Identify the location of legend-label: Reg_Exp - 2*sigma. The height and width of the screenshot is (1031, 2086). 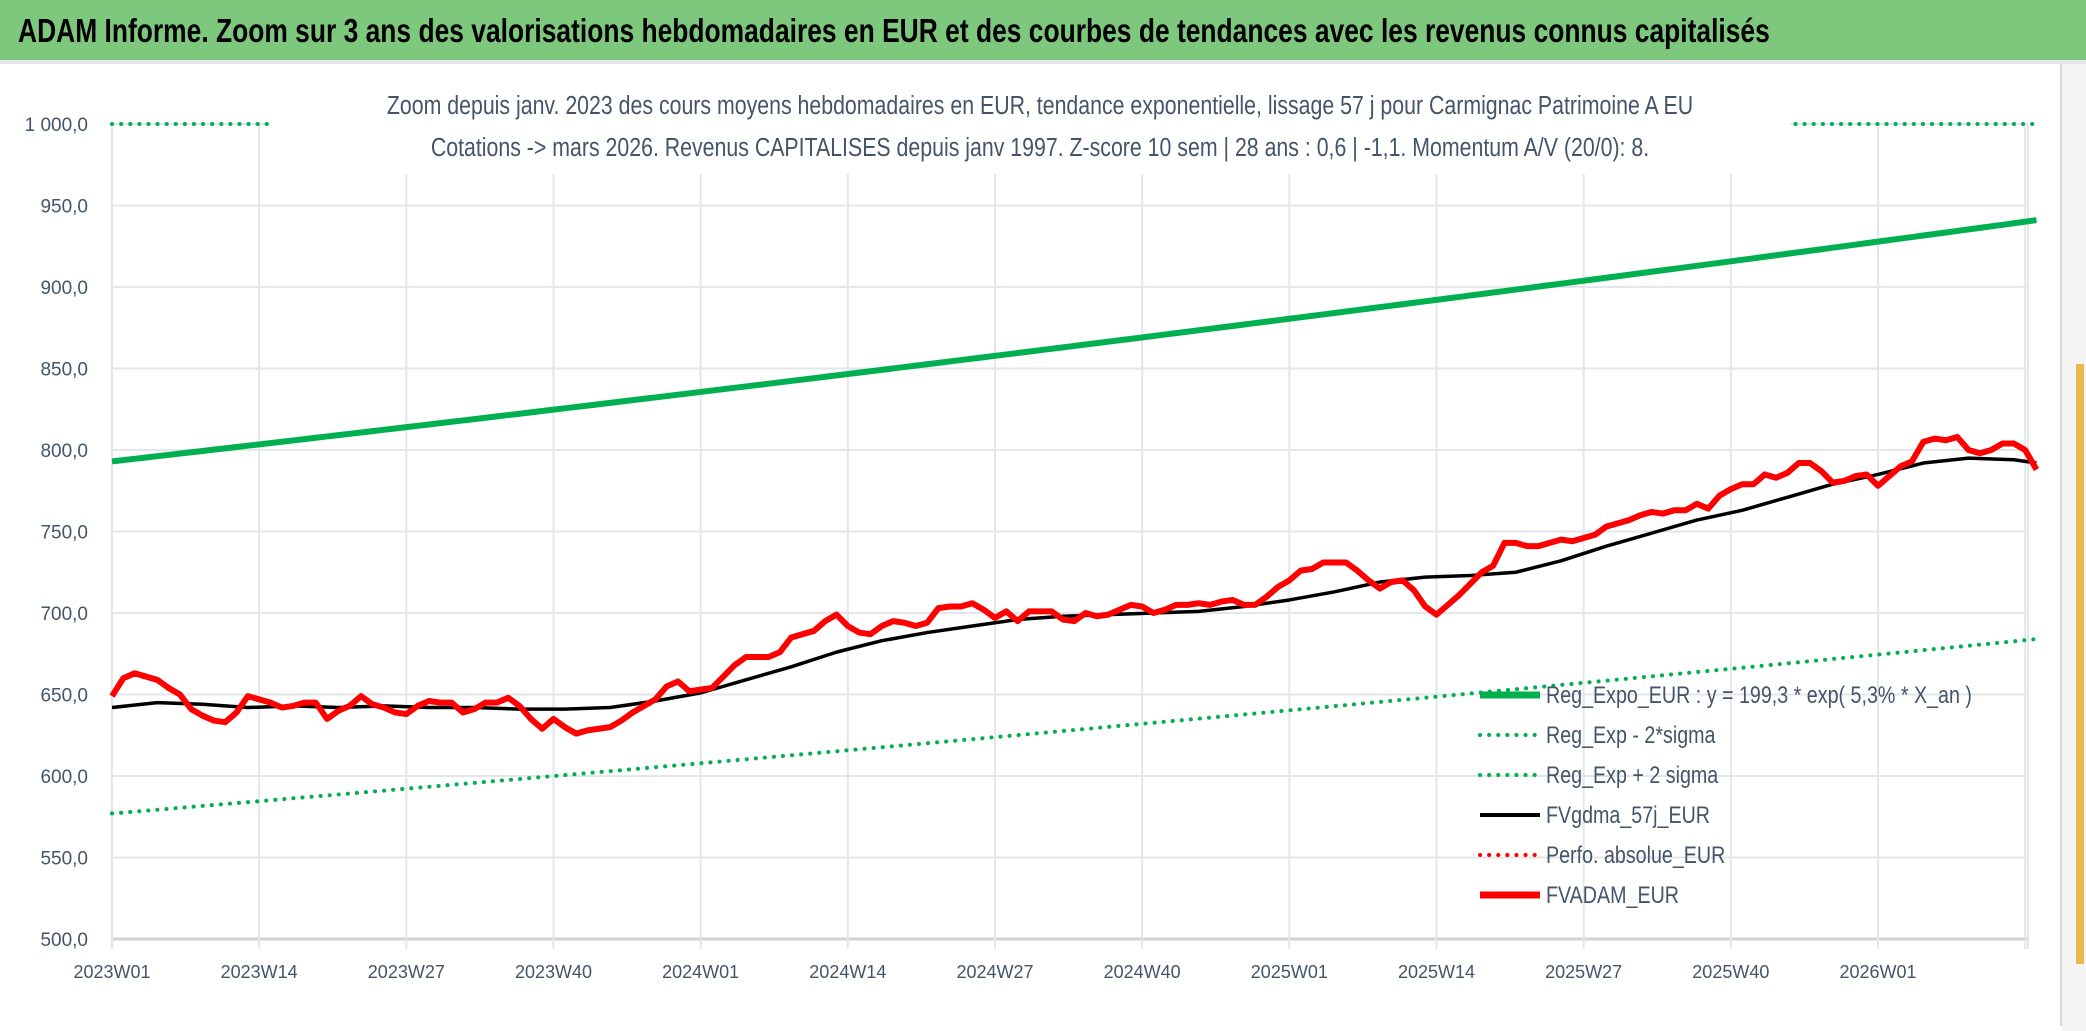
(1631, 734).